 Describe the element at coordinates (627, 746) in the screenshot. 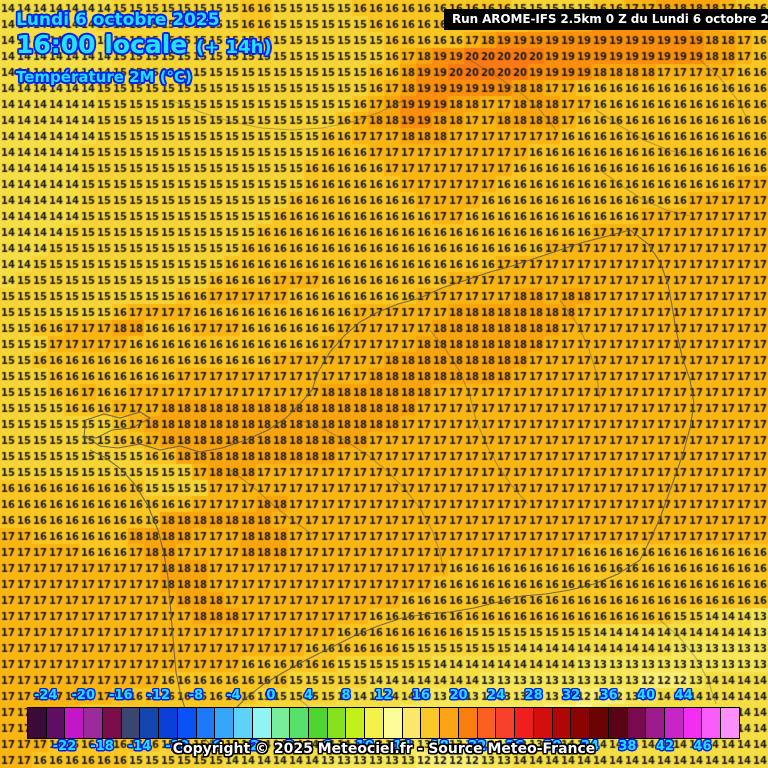

I see `color-scale-tick-bottom: 38` at that location.